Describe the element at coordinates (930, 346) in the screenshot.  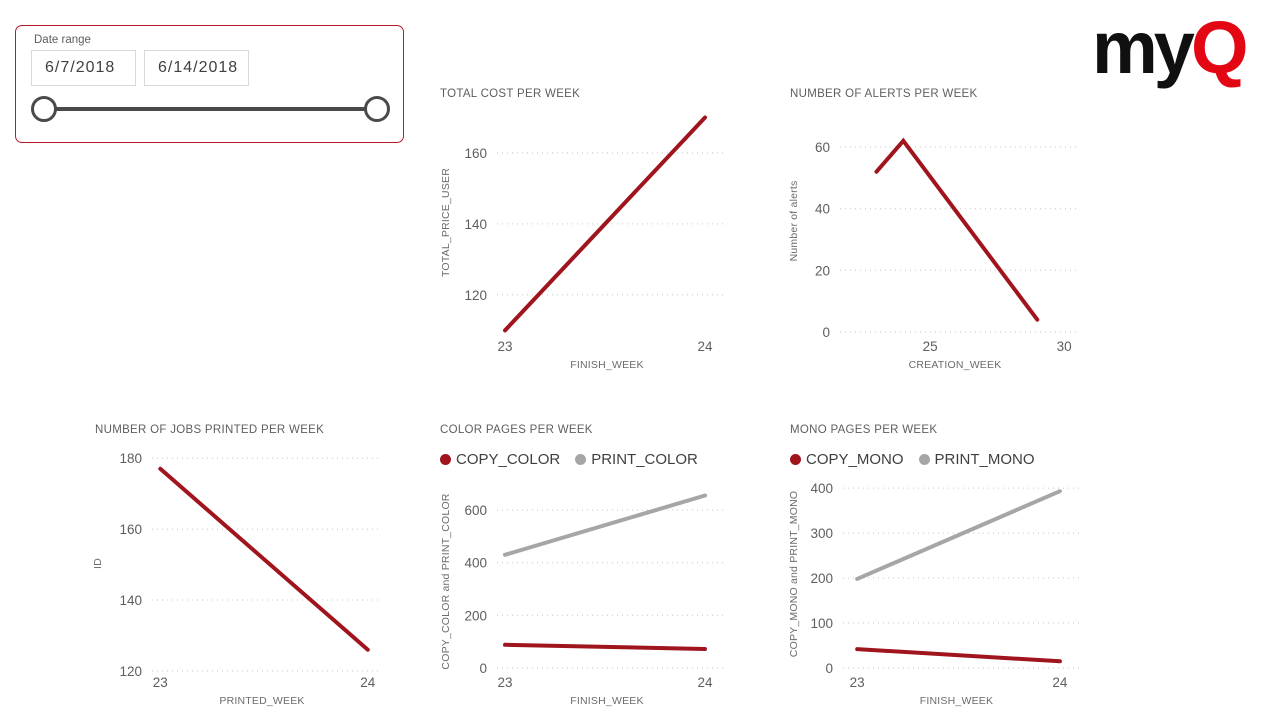
I see `x-tick-label: 25` at that location.